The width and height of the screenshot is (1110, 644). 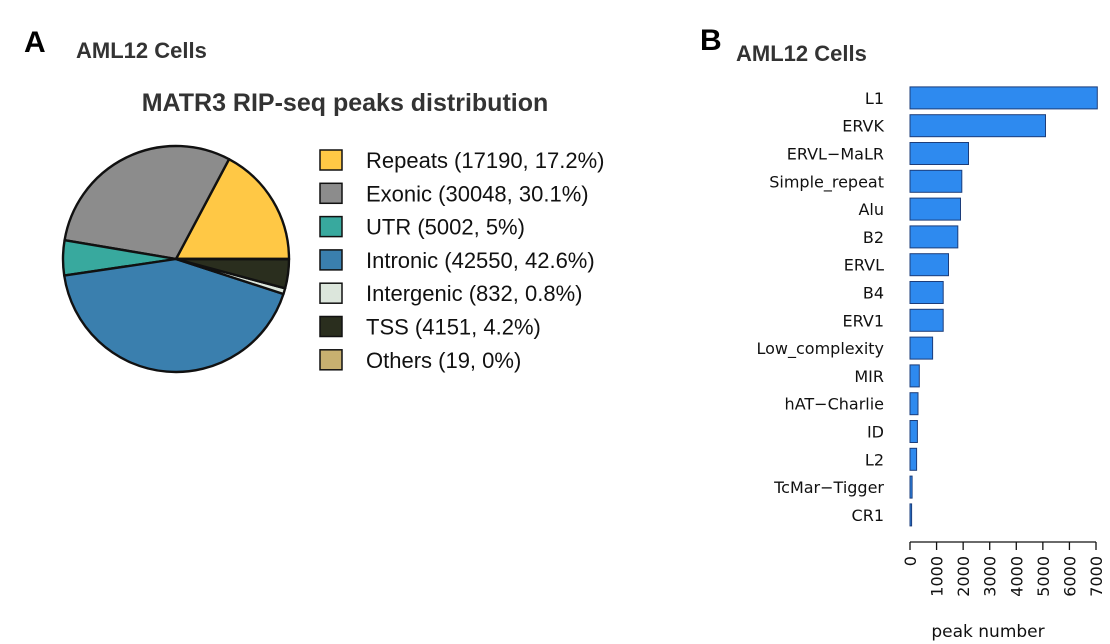 I want to click on x-tick-label-6: 6000, so click(x=1069, y=576).